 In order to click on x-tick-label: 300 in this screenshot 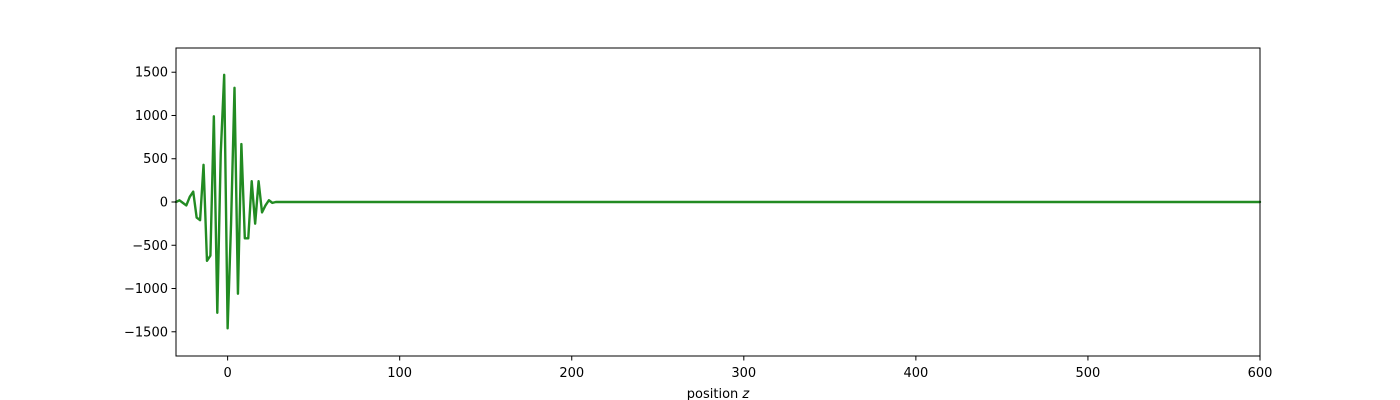, I will do `click(743, 373)`.